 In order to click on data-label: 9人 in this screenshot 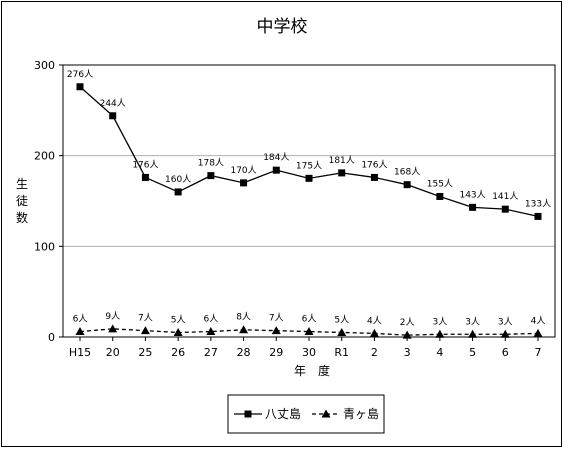, I will do `click(112, 316)`.